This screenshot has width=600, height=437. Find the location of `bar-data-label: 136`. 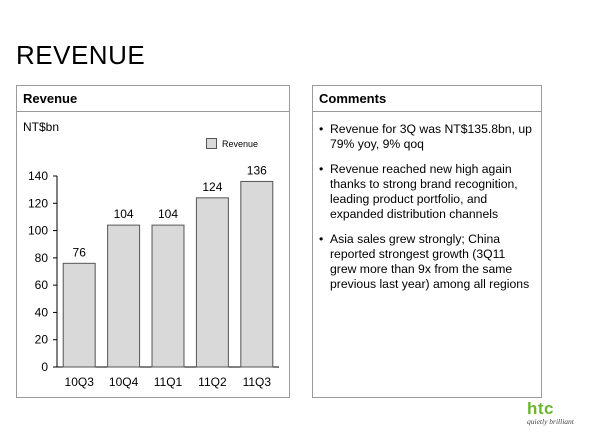

bar-data-label: 136 is located at coordinates (257, 170).